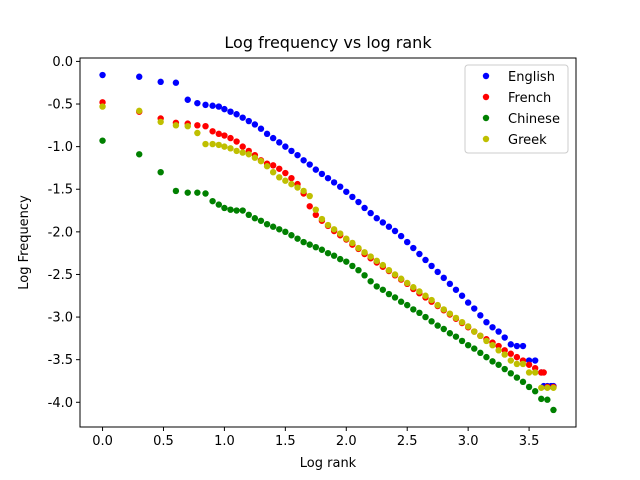  What do you see at coordinates (486, 139) in the screenshot?
I see `legend-marker-greek` at bounding box center [486, 139].